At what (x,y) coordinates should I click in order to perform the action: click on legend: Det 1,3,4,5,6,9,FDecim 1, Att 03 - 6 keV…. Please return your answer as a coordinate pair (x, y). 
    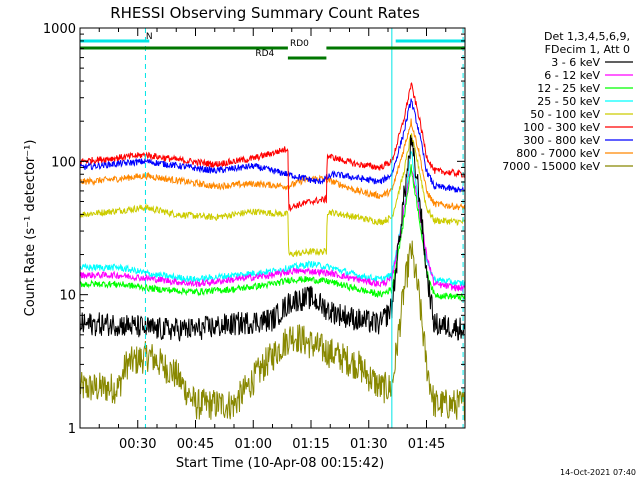
    Looking at the image, I should click on (567, 101).